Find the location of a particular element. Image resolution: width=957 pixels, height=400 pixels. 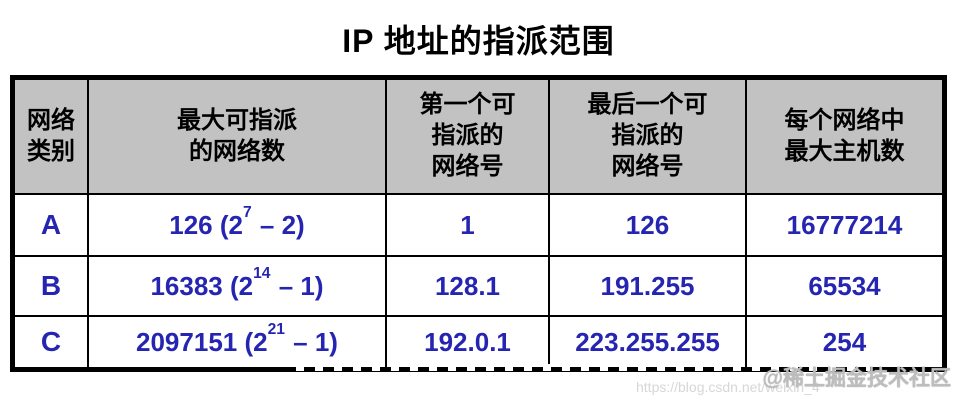

max-networks-expression: 126 (27 – 2) is located at coordinates (237, 221).